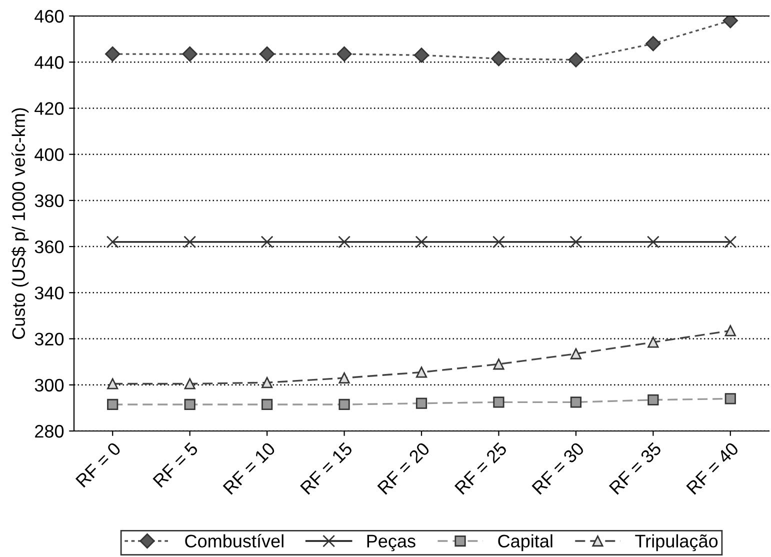 The width and height of the screenshot is (771, 557). Describe the element at coordinates (49, 385) in the screenshot. I see `y-tick-label: 300` at that location.